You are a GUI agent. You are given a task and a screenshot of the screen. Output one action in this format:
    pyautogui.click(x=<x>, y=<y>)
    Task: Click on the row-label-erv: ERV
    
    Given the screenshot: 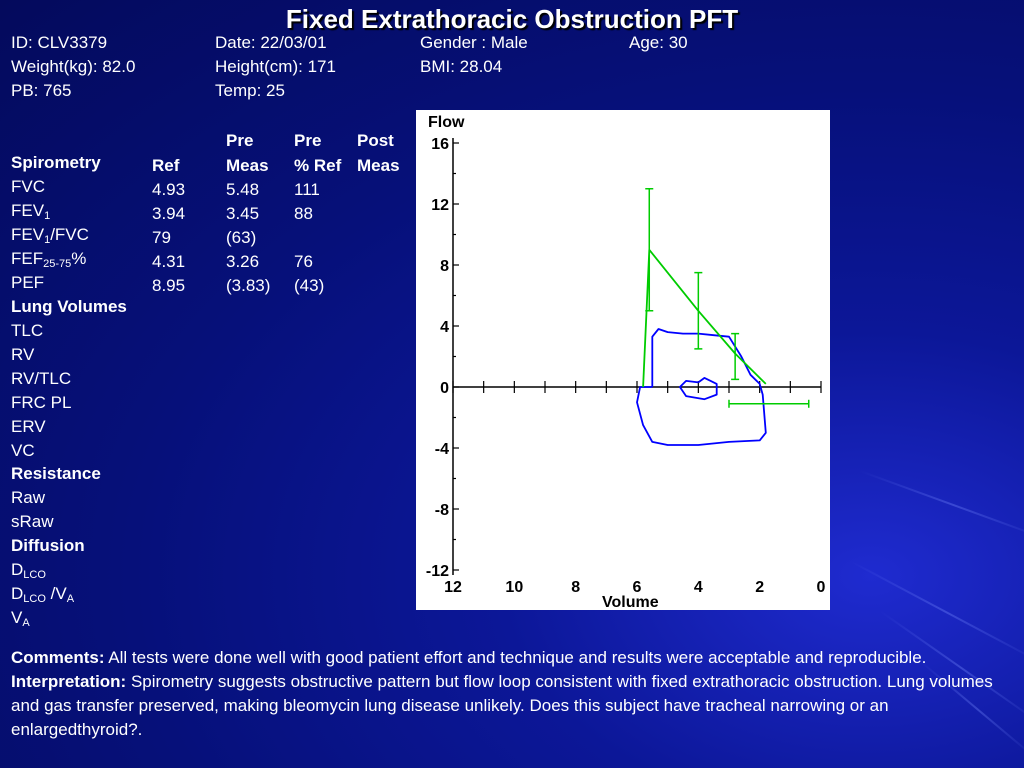 What is the action you would take?
    pyautogui.click(x=28, y=426)
    